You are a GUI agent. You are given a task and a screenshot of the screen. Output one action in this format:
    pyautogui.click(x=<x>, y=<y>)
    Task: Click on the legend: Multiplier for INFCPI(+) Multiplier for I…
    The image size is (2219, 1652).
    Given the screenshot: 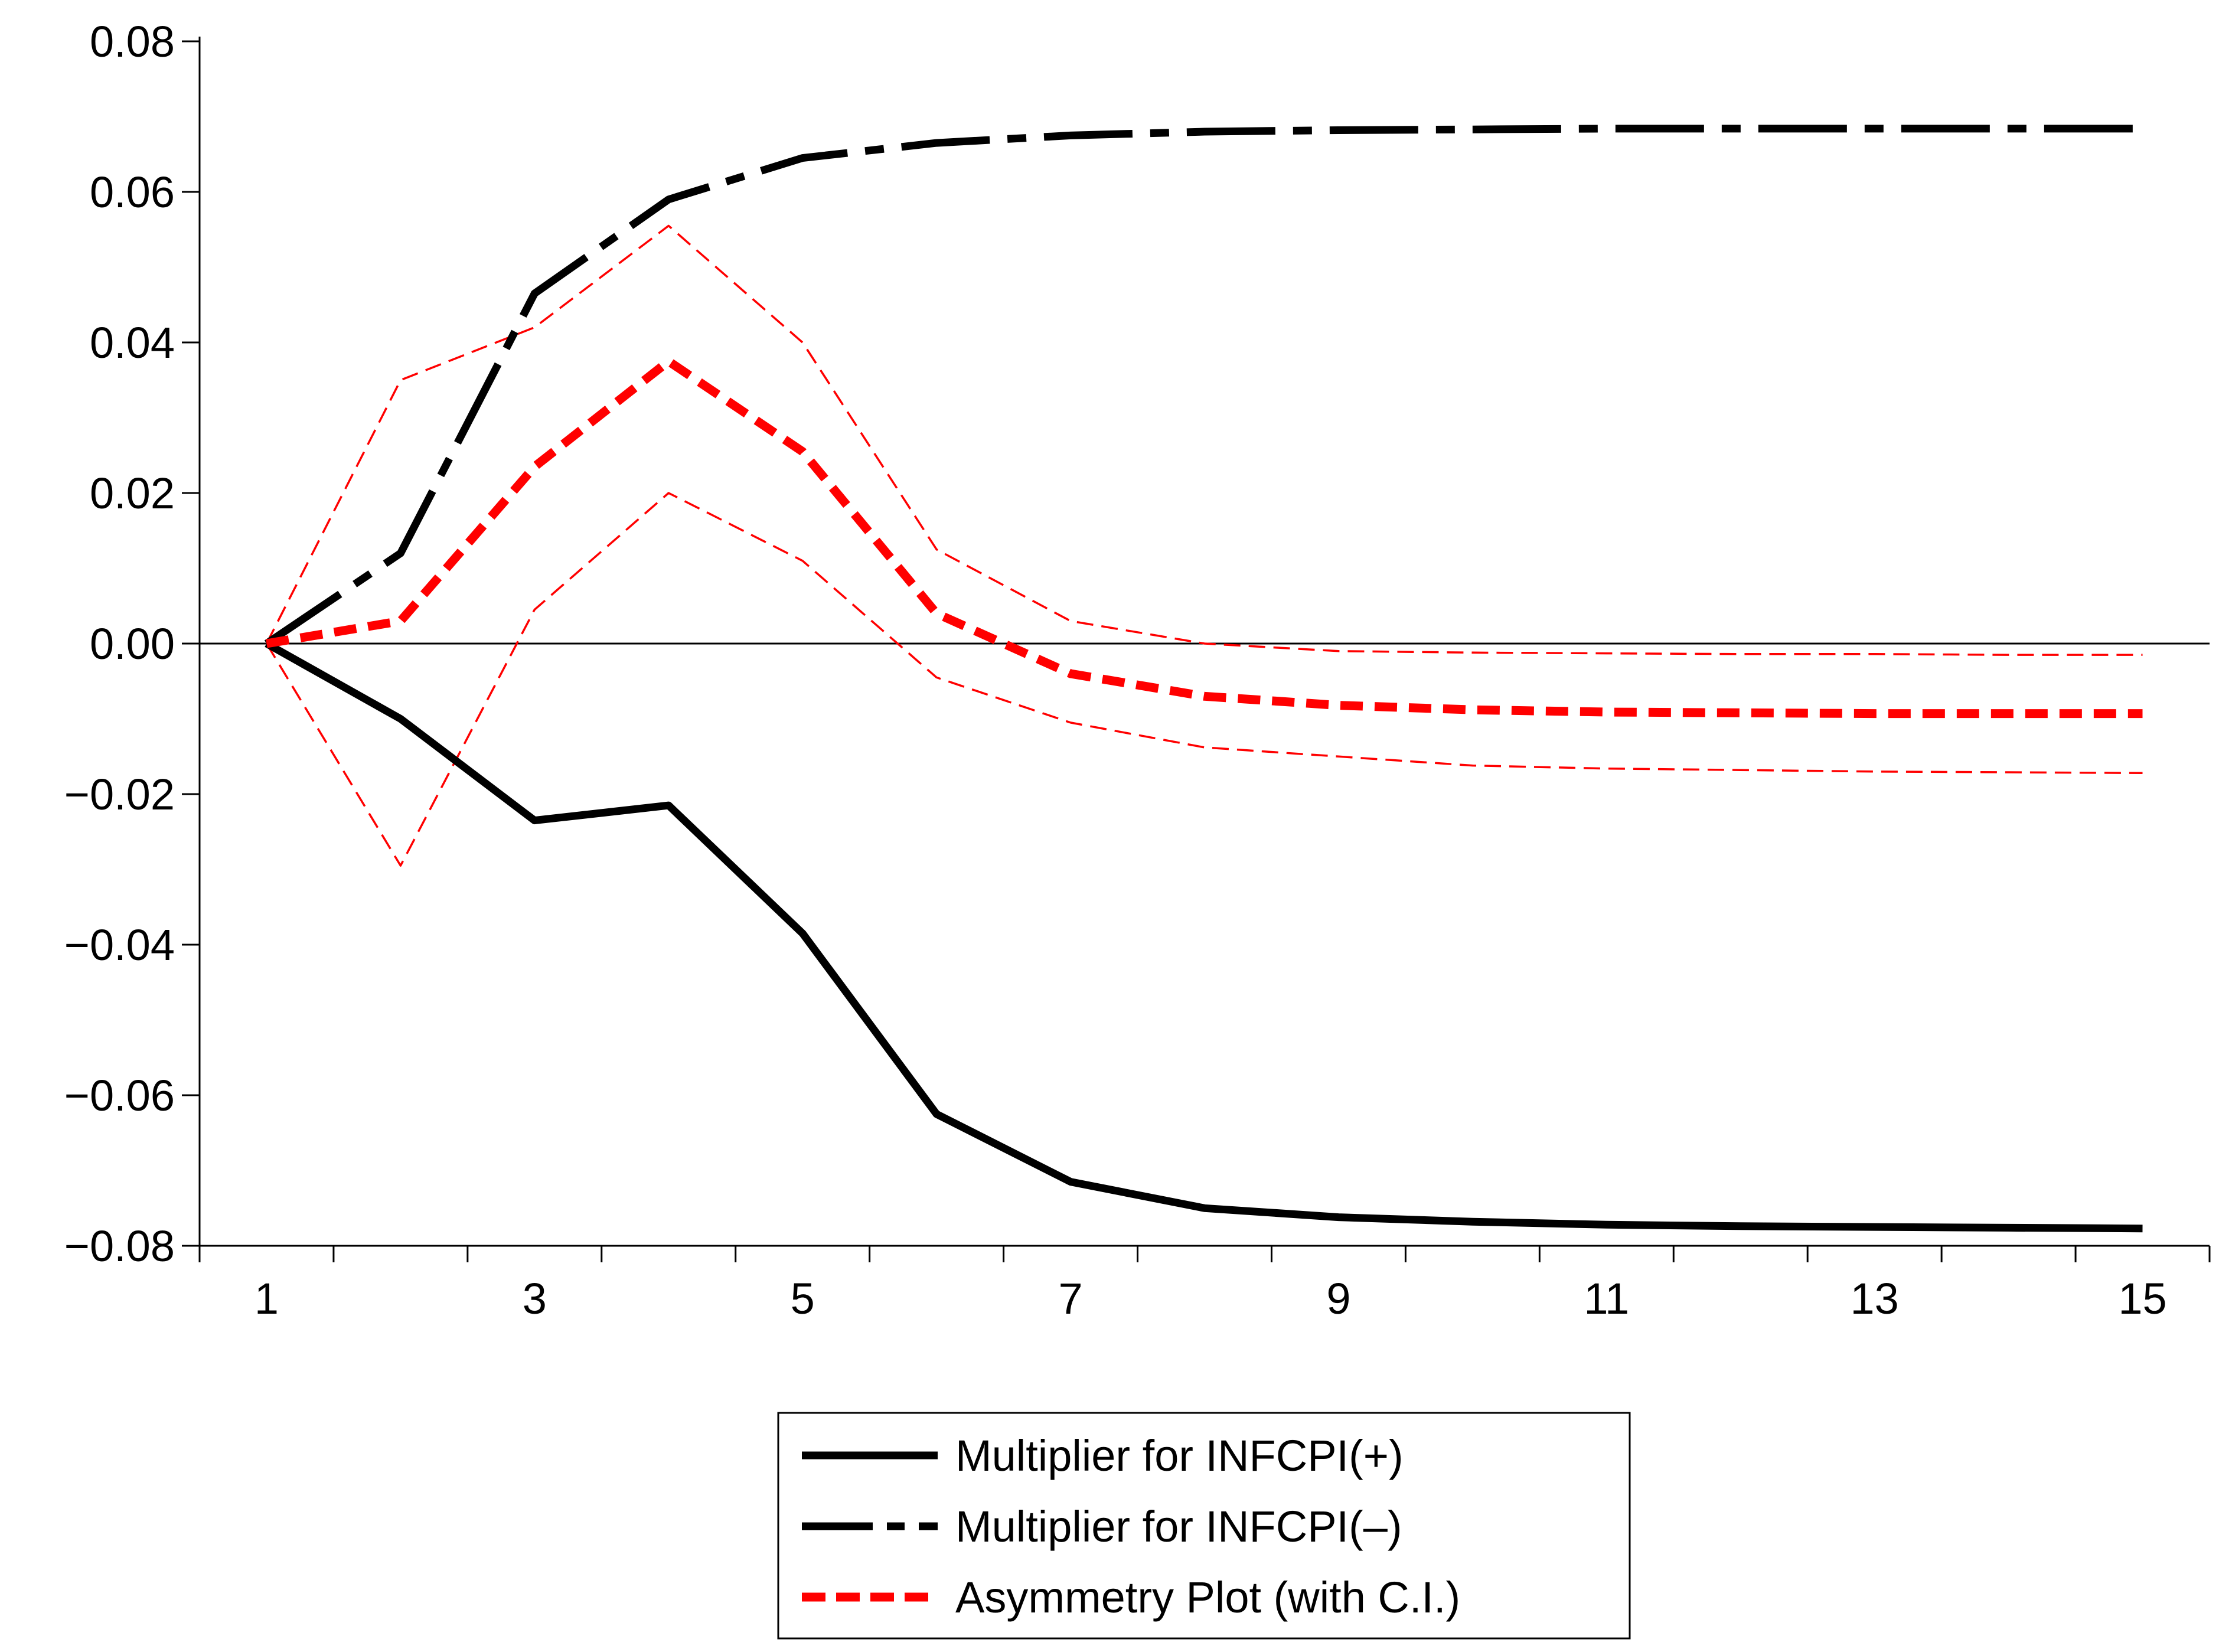 What is the action you would take?
    pyautogui.click(x=1204, y=1526)
    